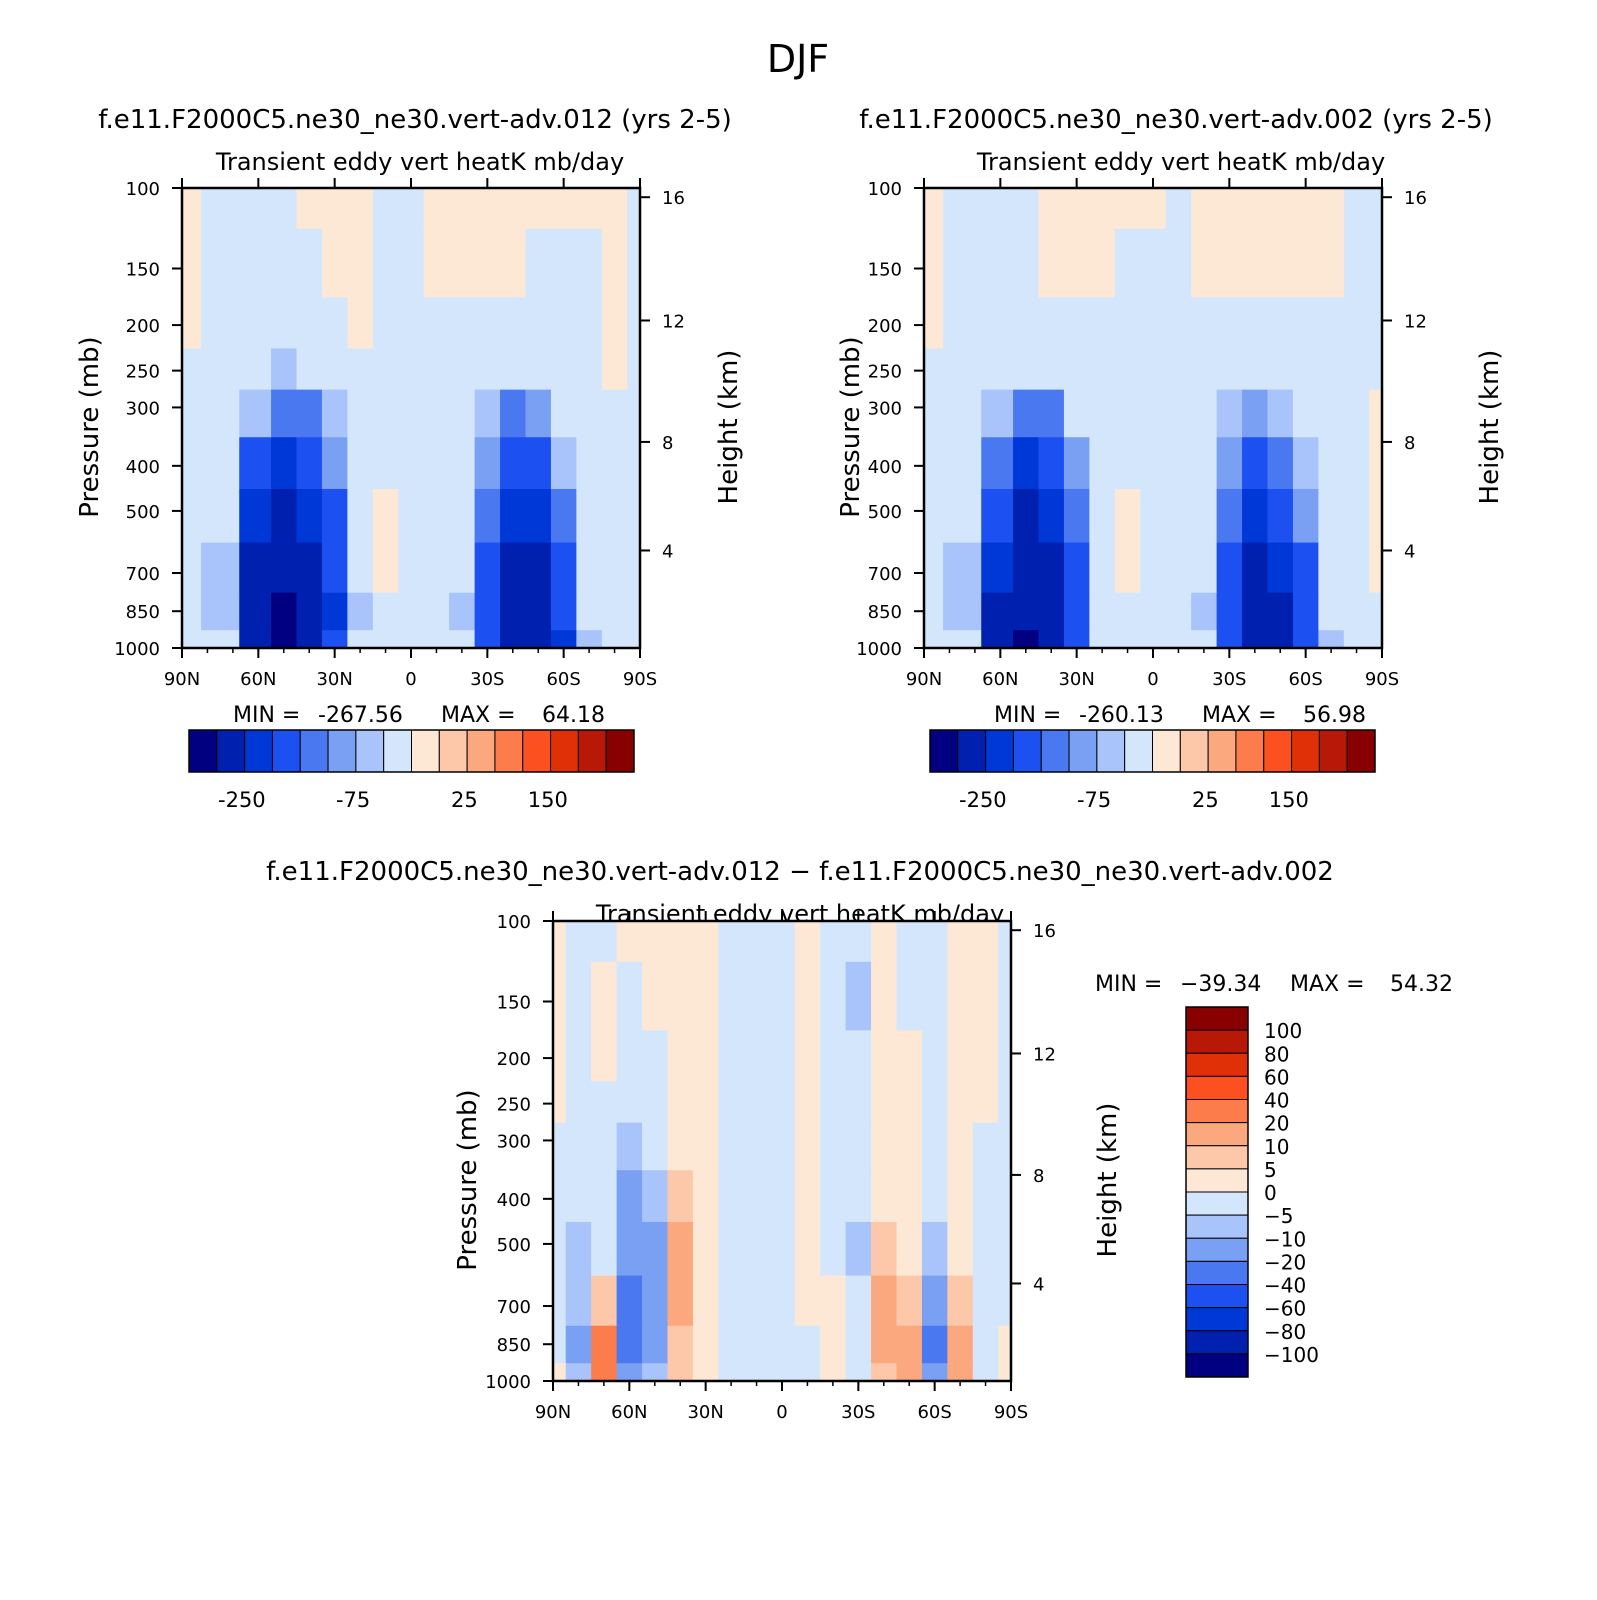  I want to click on panel-3-min-value: −39.34, so click(1220, 984).